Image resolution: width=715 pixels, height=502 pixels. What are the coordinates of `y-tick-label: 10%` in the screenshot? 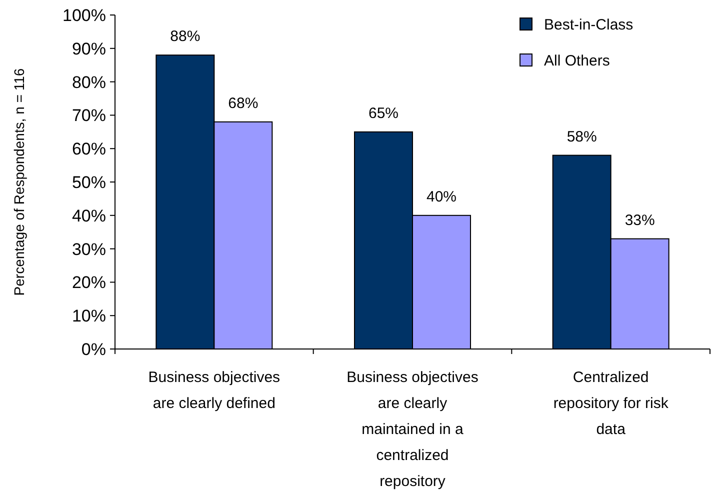 It's located at (89, 316).